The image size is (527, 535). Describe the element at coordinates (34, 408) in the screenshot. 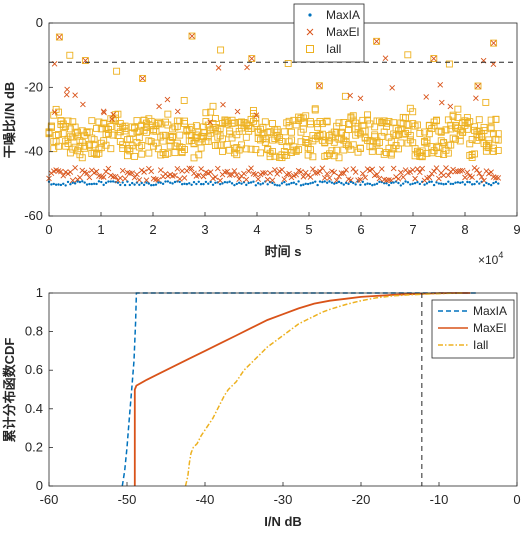

I see `bottom-y-tick-label: 0.4` at that location.